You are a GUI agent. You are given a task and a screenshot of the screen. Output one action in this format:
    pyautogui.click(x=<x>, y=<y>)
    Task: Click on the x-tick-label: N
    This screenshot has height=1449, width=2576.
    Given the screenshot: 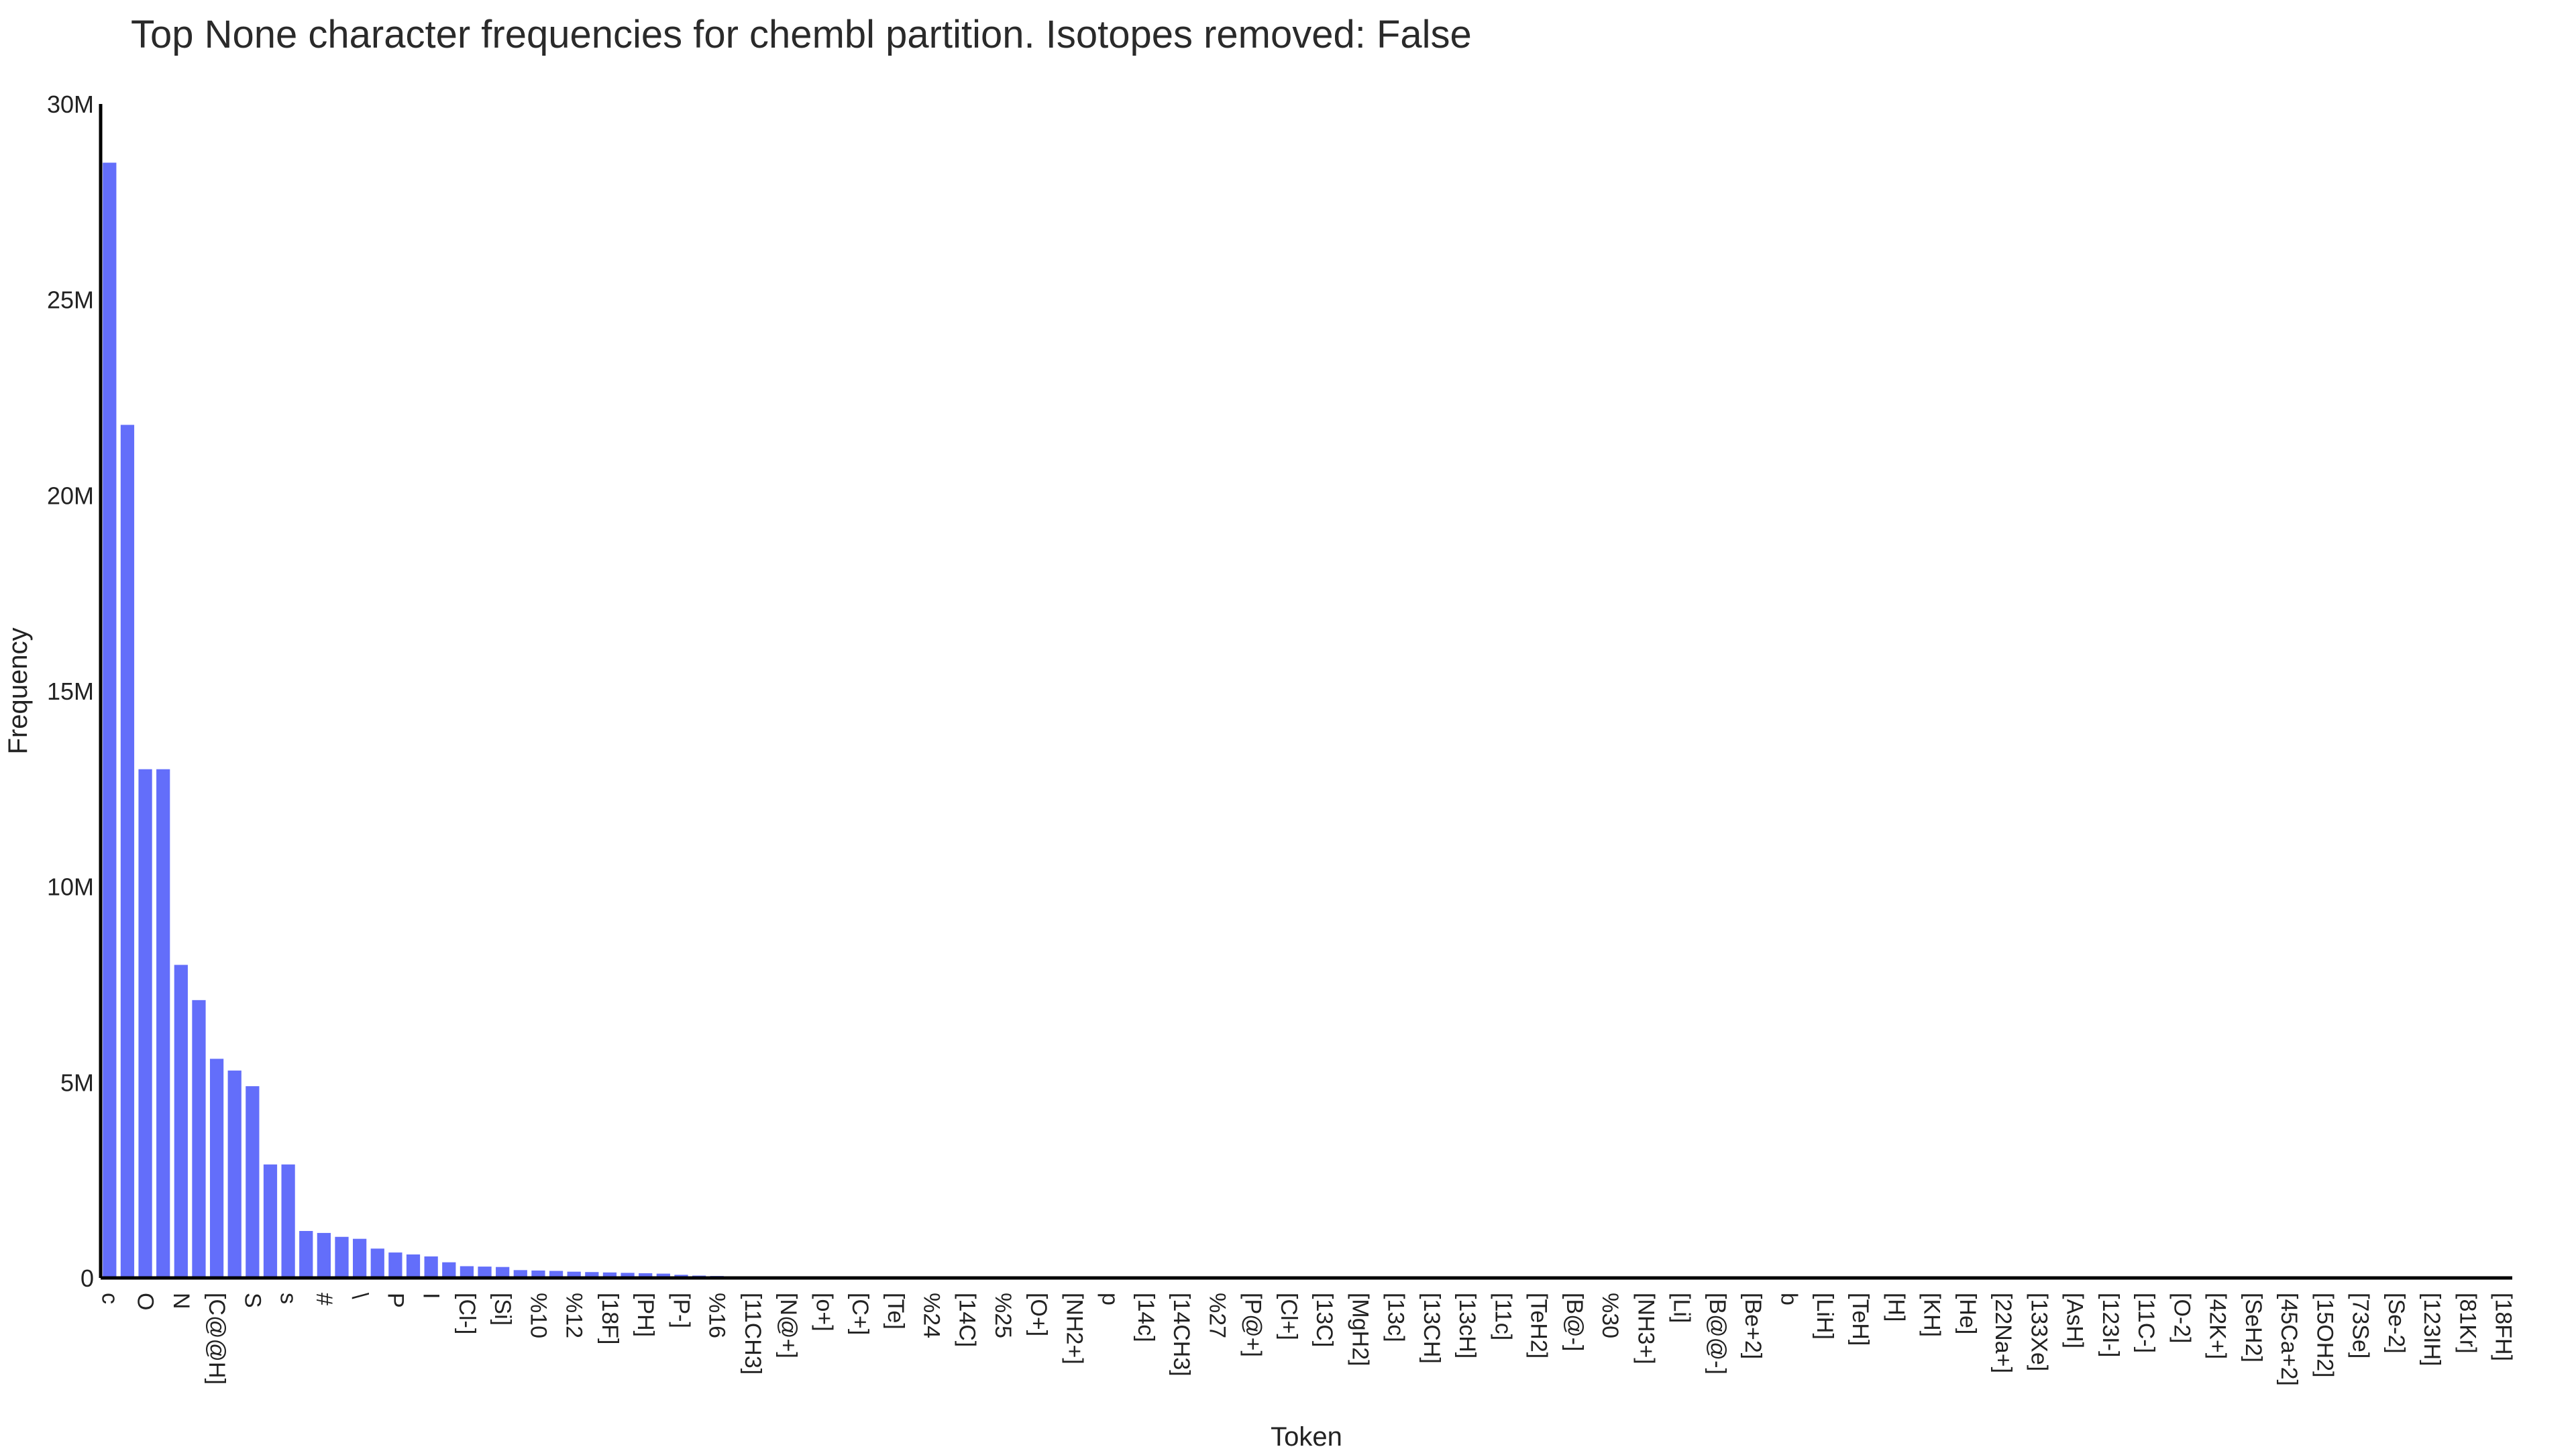 What is the action you would take?
    pyautogui.click(x=181, y=1301)
    